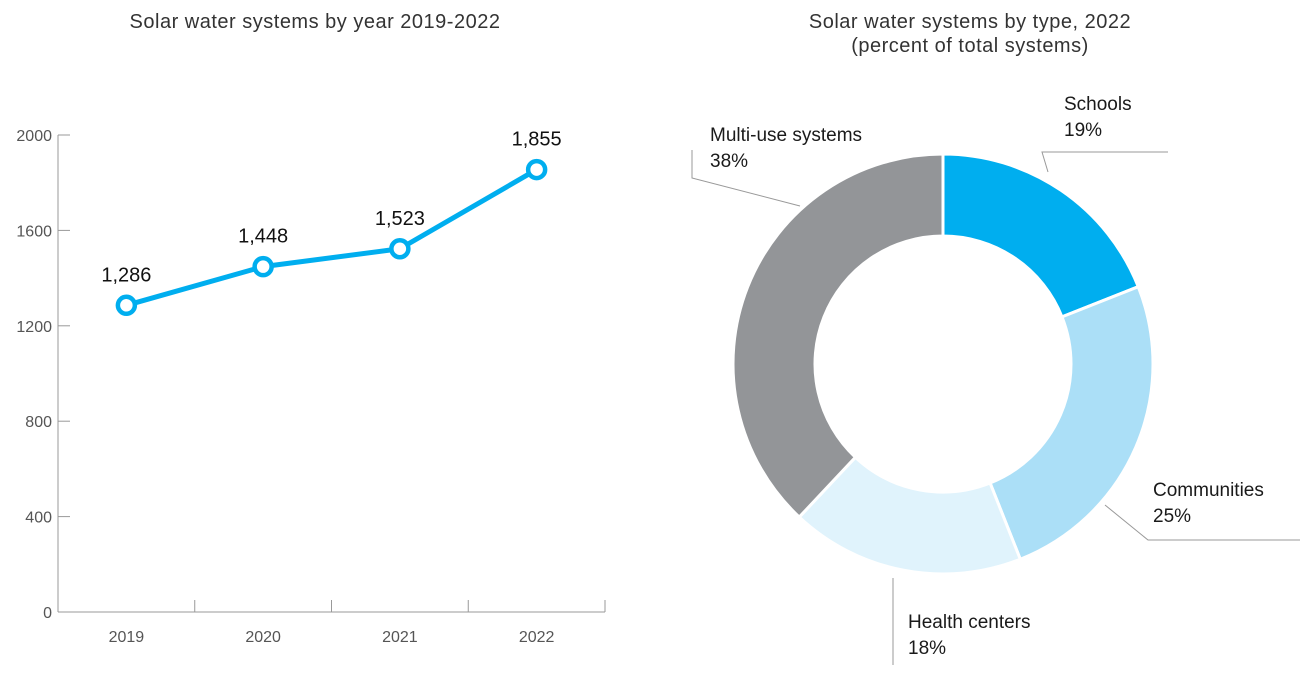 This screenshot has width=1300, height=675. I want to click on donut-chart-subtitle: (percent of total systems), so click(970, 46).